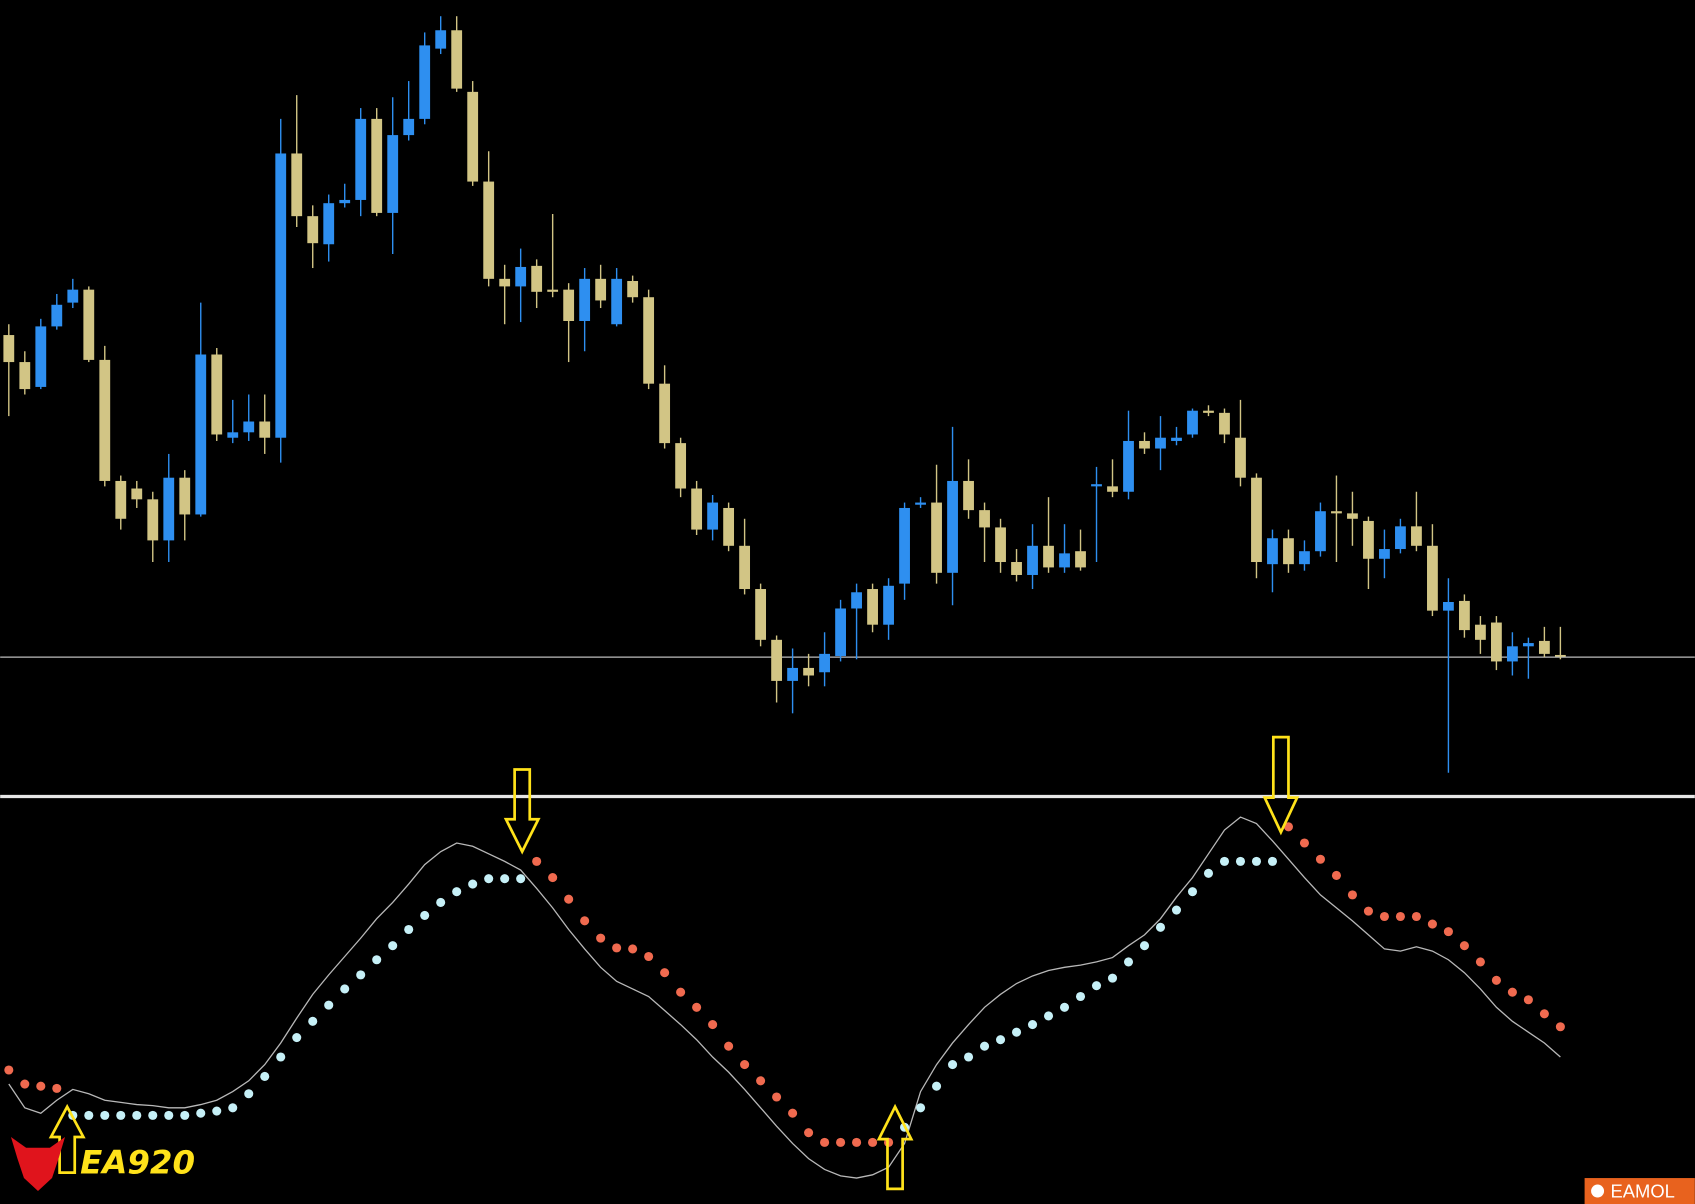  I want to click on sell-arrow, so click(1281, 785).